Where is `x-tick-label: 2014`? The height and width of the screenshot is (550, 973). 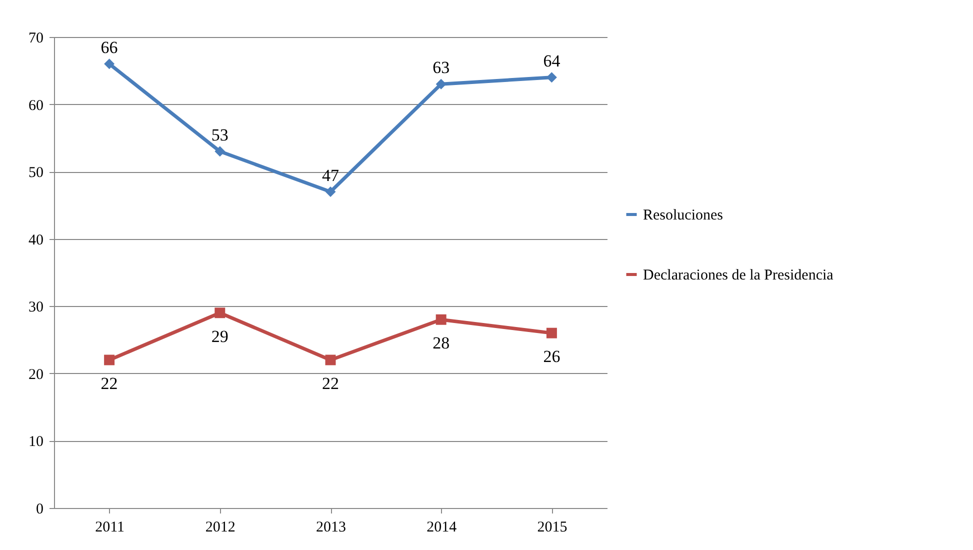 x-tick-label: 2014 is located at coordinates (442, 528).